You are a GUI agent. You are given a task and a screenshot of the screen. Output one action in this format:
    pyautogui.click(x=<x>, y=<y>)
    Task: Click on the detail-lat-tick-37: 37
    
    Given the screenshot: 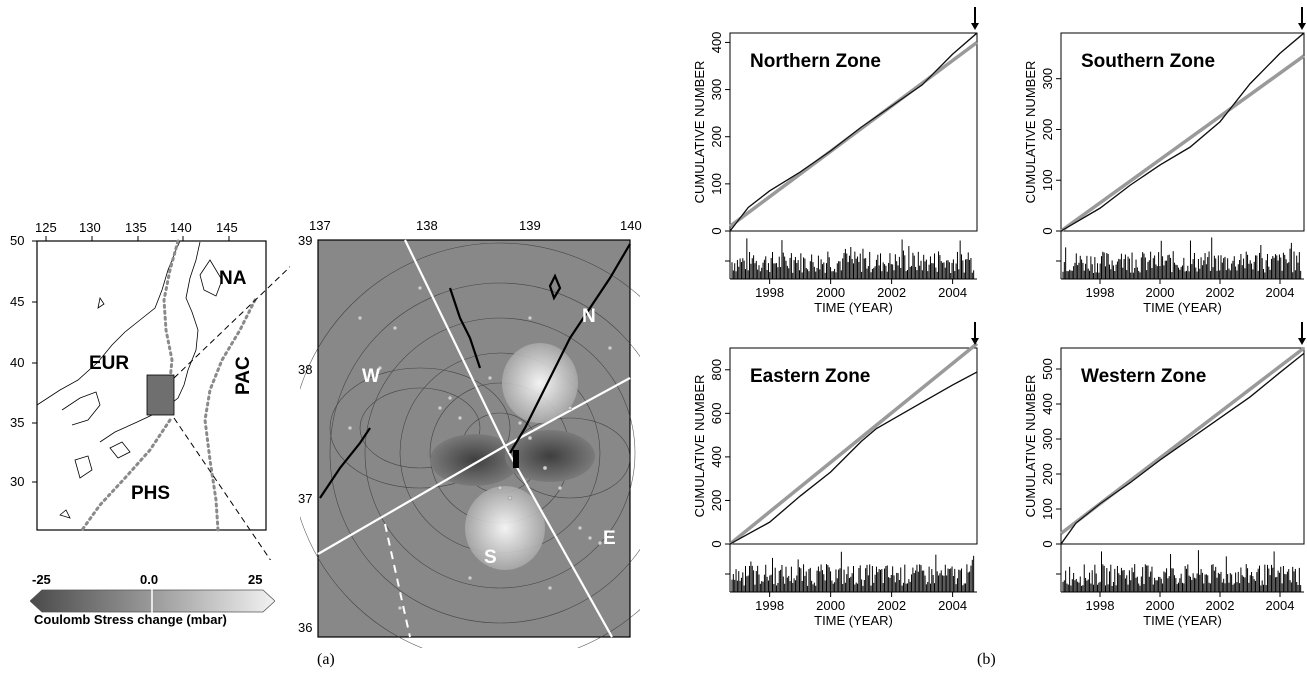 What is the action you would take?
    pyautogui.click(x=305, y=498)
    